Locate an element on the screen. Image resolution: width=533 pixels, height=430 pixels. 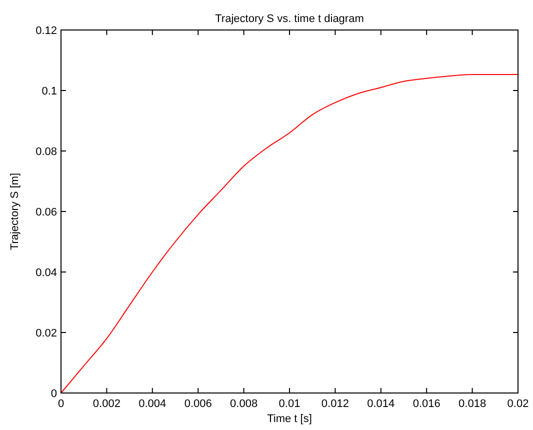
x-tick-label: 0.012 is located at coordinates (335, 404).